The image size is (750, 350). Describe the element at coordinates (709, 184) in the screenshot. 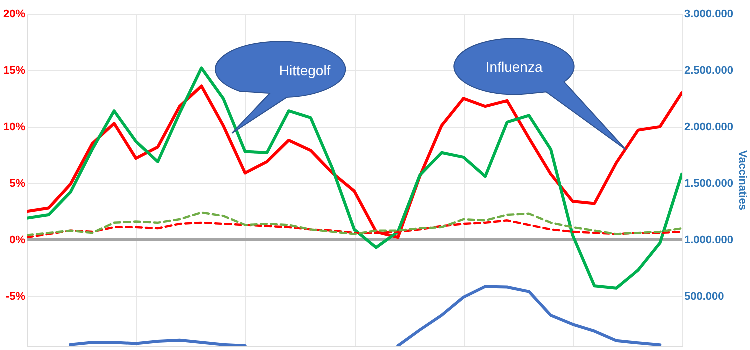

I see `y2-tick-label: 1.500.000` at that location.